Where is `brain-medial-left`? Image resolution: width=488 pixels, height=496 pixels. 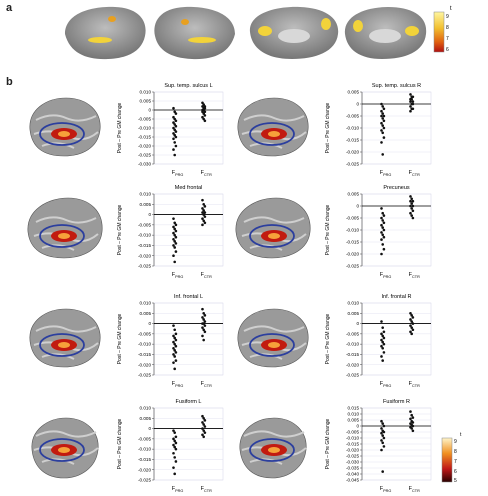 brain-medial-left is located at coordinates (294, 32).